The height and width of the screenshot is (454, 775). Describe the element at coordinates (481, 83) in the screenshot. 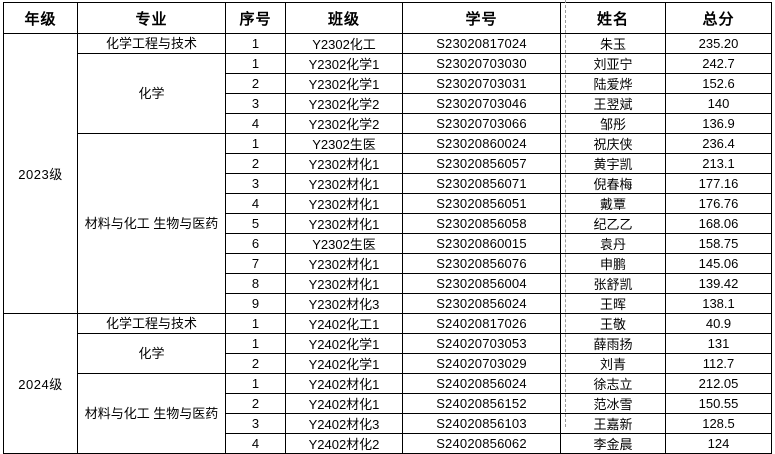

I see `cell-sid: S23020703031` at that location.